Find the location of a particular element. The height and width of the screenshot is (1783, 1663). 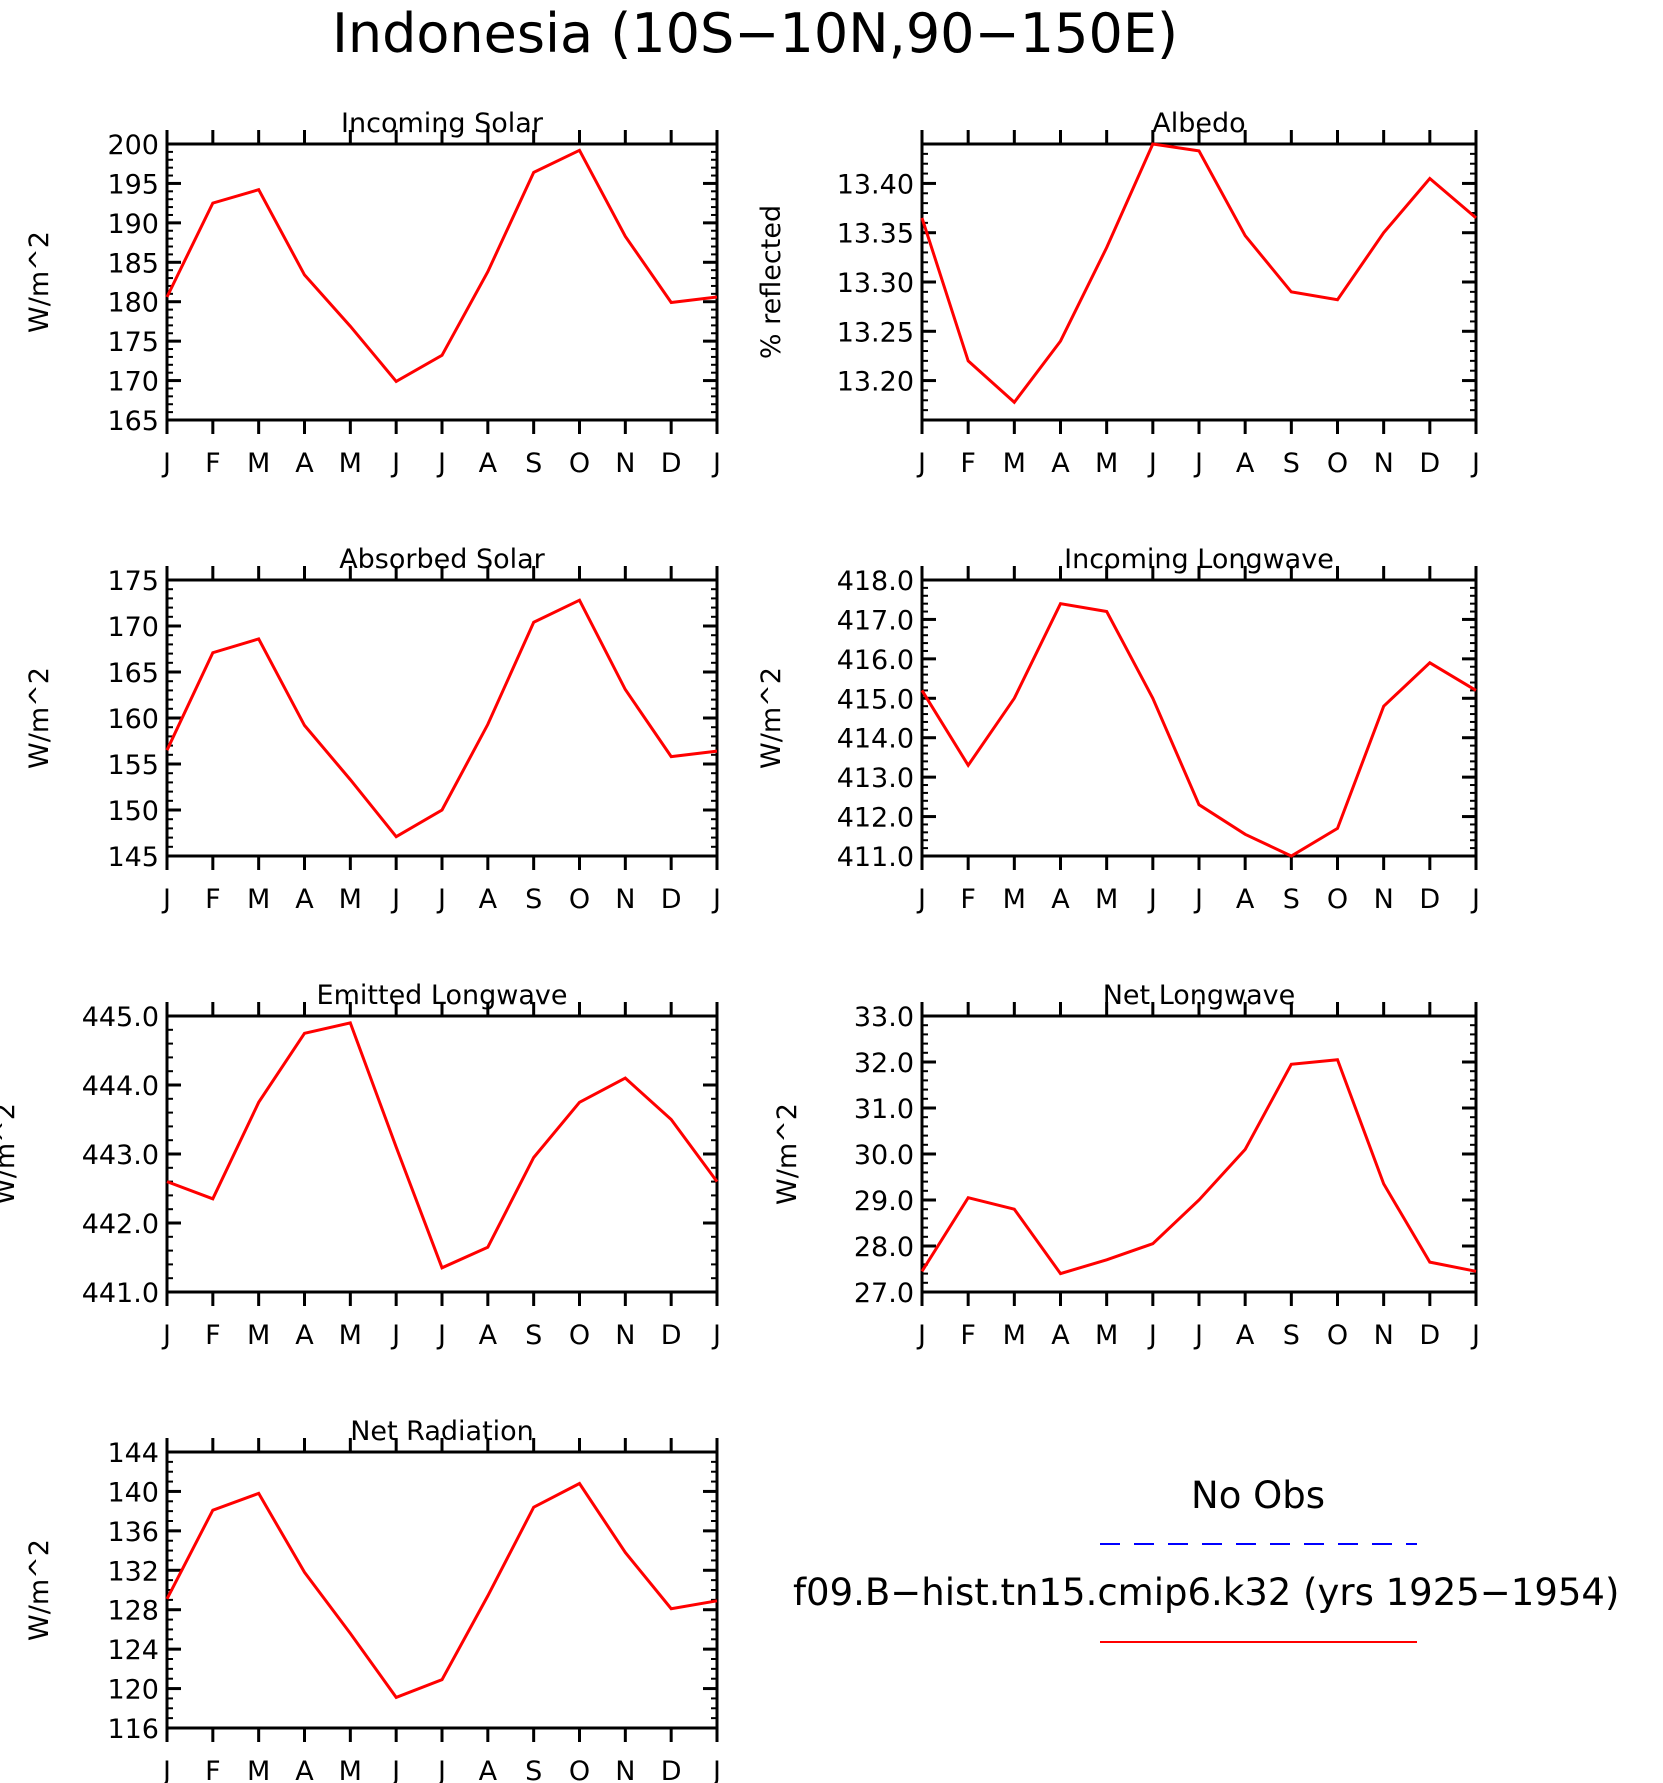

y-tick-label: 417.0 is located at coordinates (875, 620).